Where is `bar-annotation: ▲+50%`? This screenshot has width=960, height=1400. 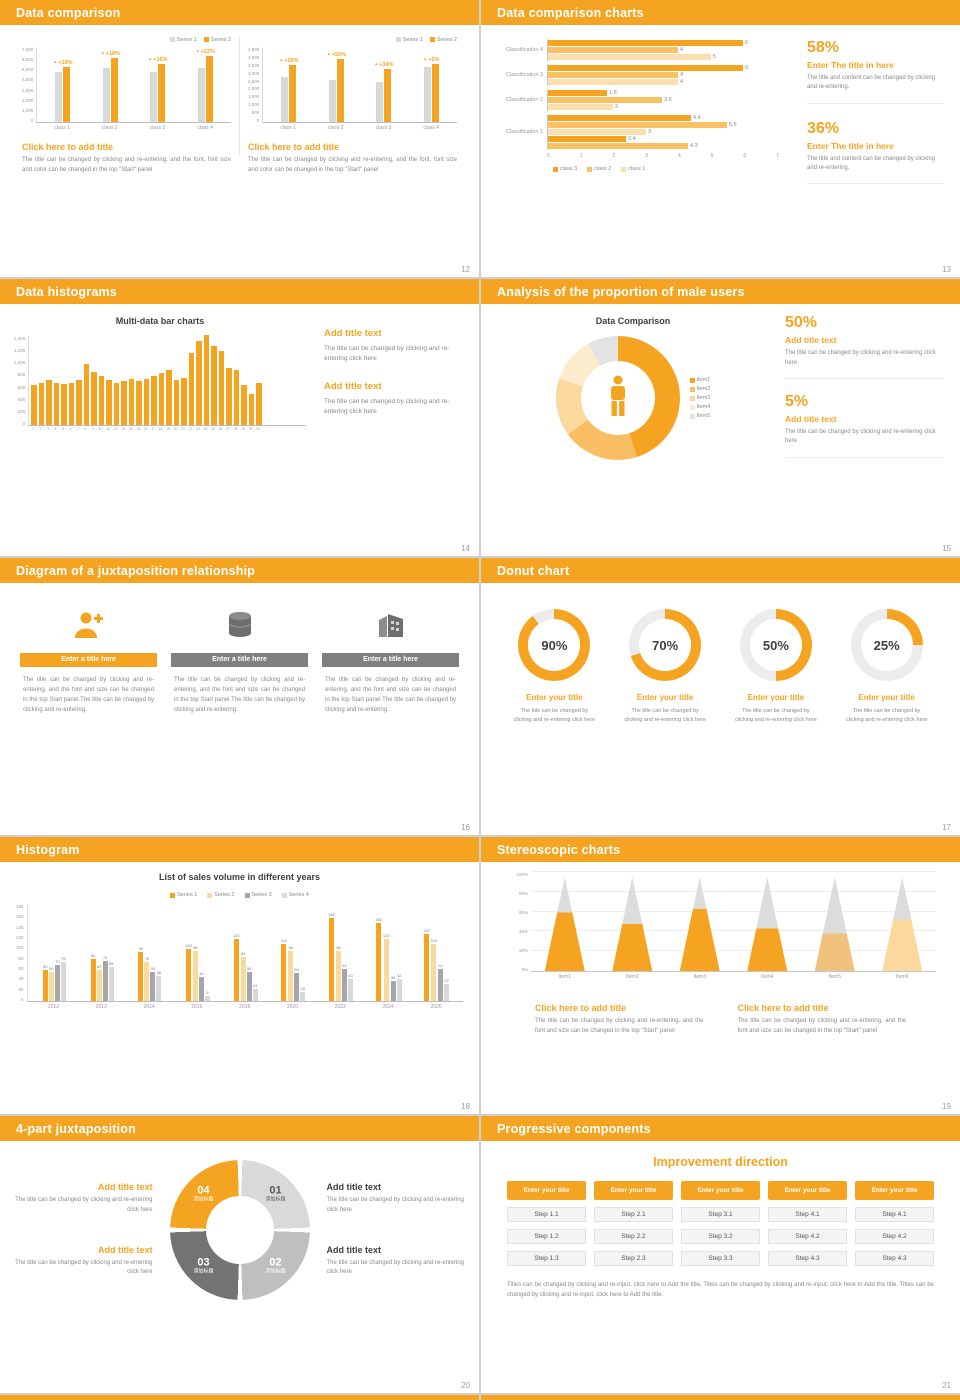
bar-annotation: ▲+50% is located at coordinates (336, 54).